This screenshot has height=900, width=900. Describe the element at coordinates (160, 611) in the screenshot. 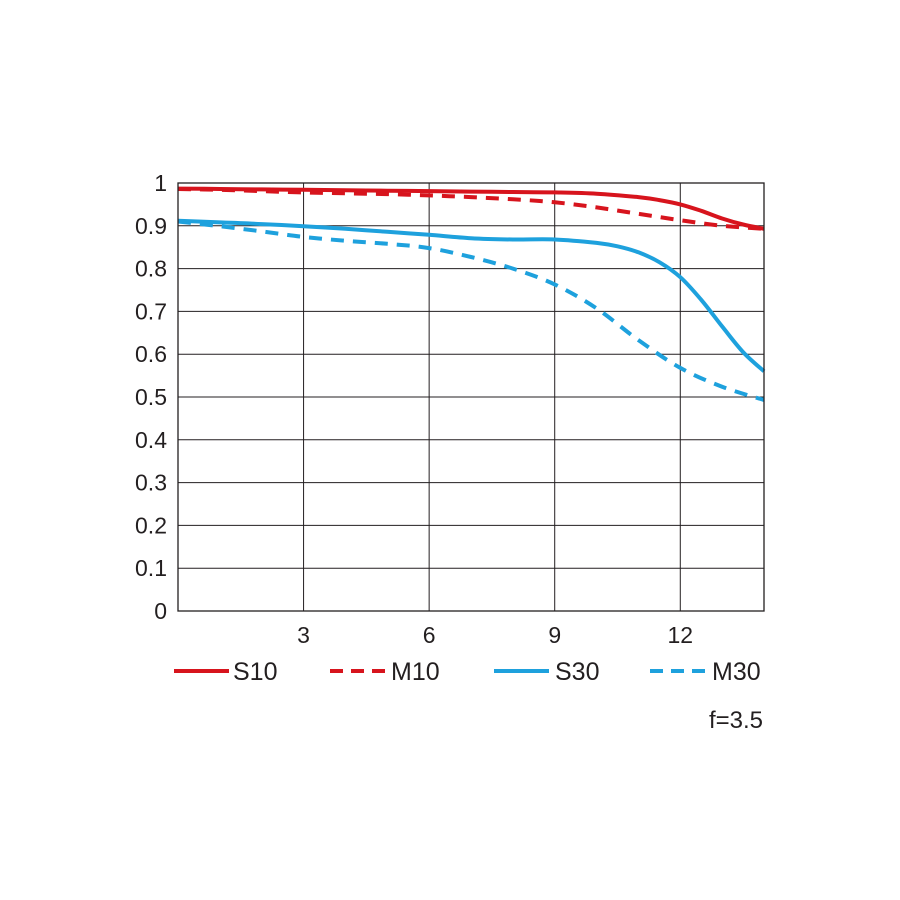

I see `y-tick-label: 0` at that location.